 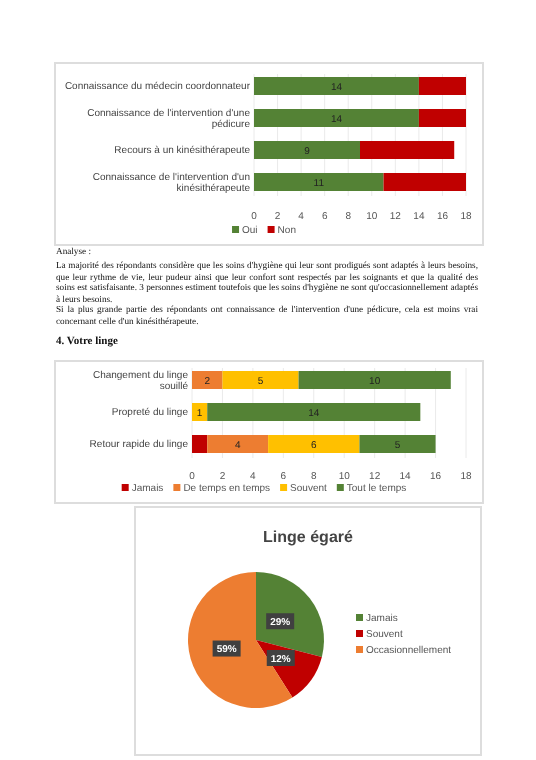 I want to click on chart-title: Linge égaré, so click(x=308, y=537).